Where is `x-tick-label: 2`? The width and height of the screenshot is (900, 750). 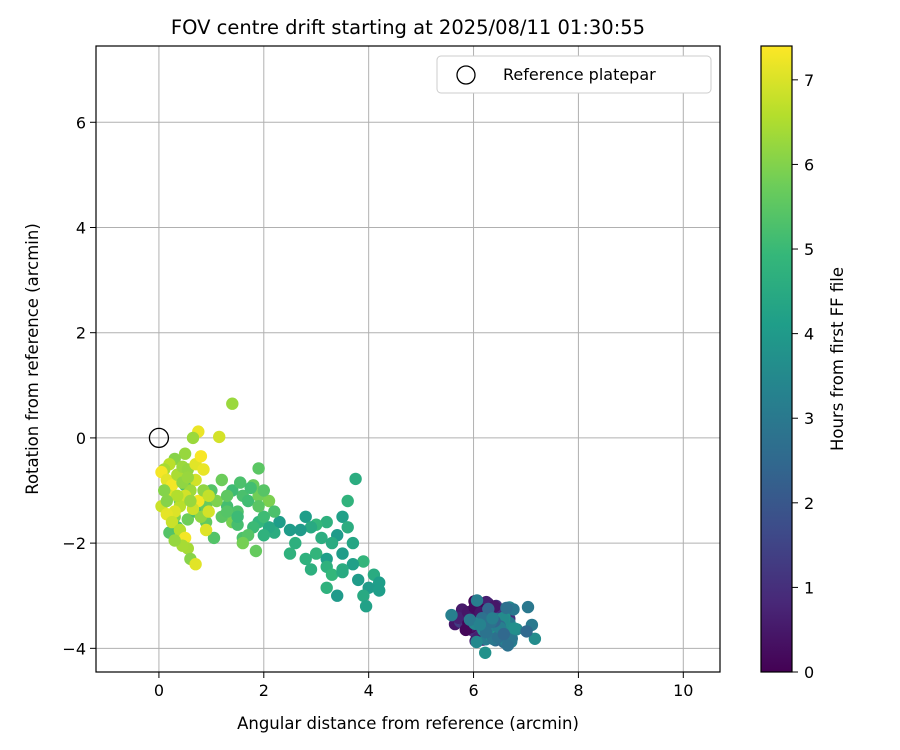
x-tick-label: 2 is located at coordinates (264, 690).